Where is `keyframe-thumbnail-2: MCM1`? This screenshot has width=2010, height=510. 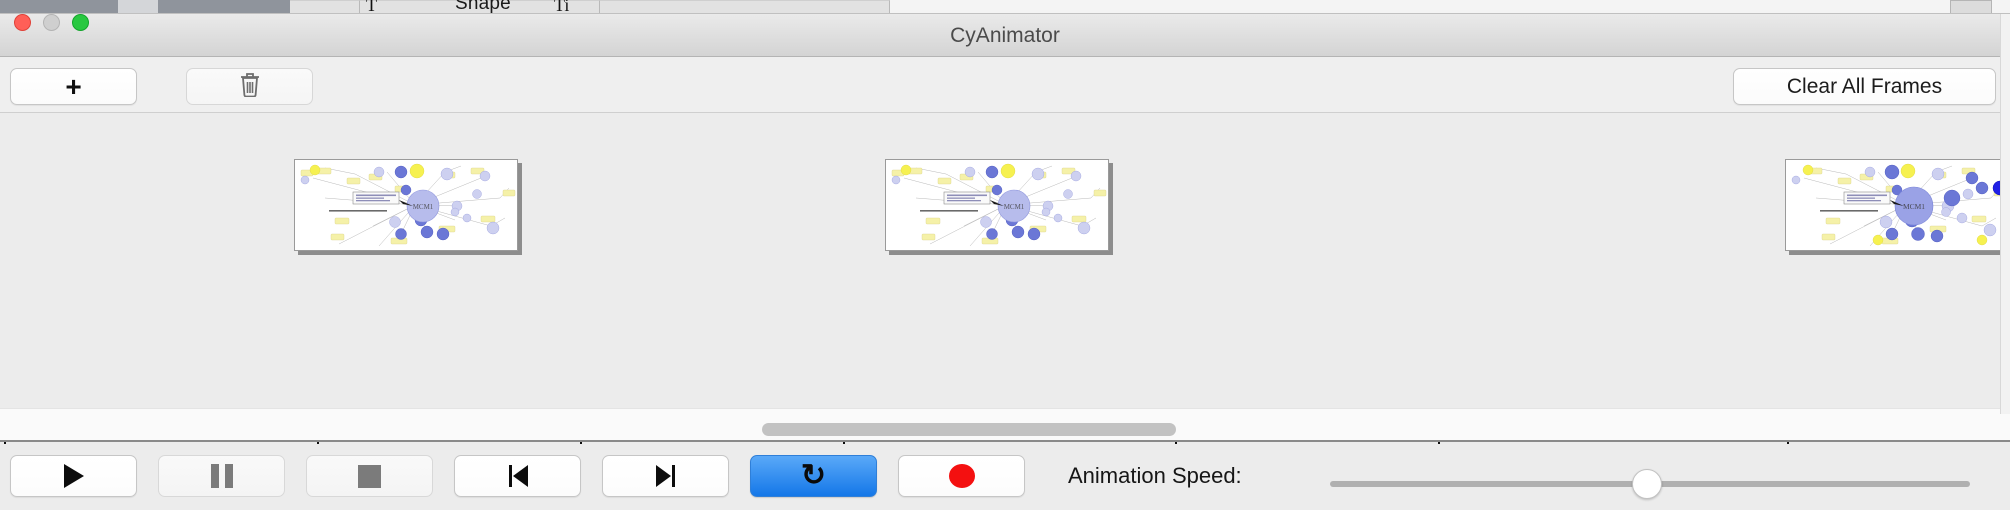
keyframe-thumbnail-2: MCM1 is located at coordinates (997, 205).